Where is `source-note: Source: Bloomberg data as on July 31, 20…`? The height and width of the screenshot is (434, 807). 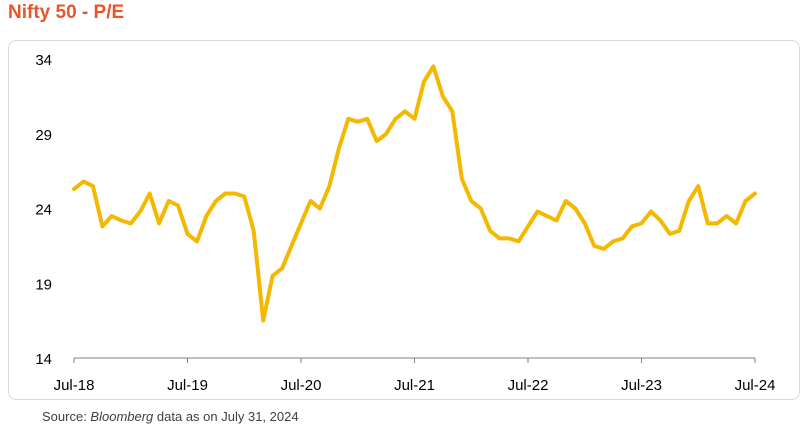 source-note: Source: Bloomberg data as on July 31, 20… is located at coordinates (170, 416).